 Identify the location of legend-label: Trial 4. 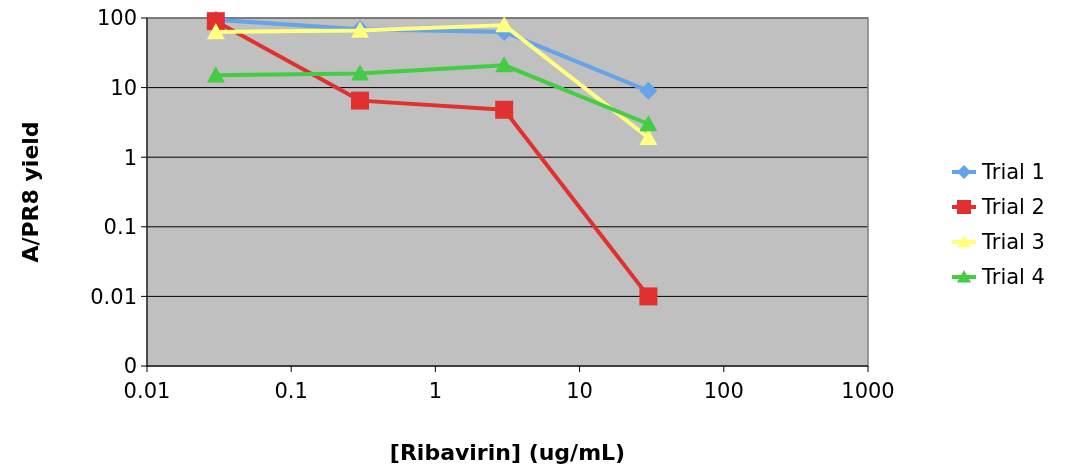
(1013, 277).